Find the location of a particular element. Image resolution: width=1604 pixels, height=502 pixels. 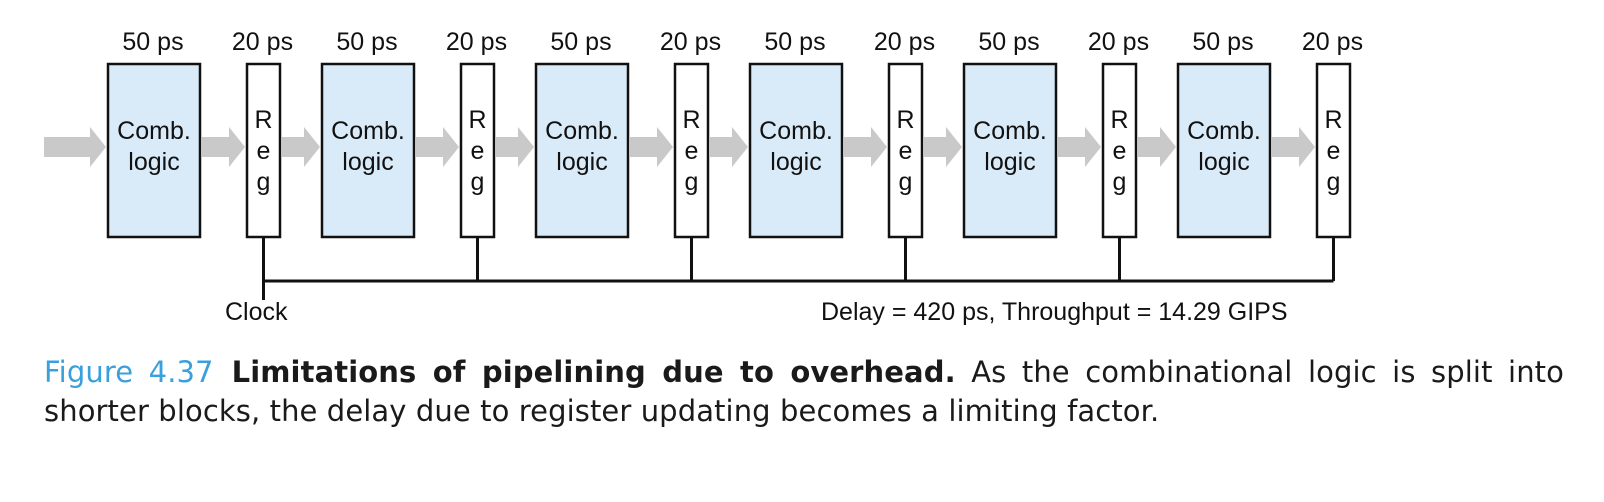

clock-label: Clock is located at coordinates (256, 312).